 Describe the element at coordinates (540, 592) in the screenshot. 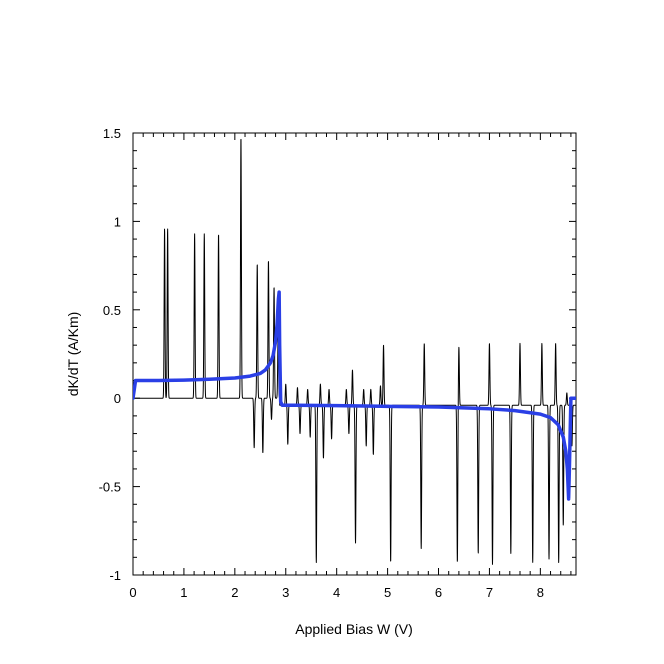

I see `x-tick-label: 8` at that location.